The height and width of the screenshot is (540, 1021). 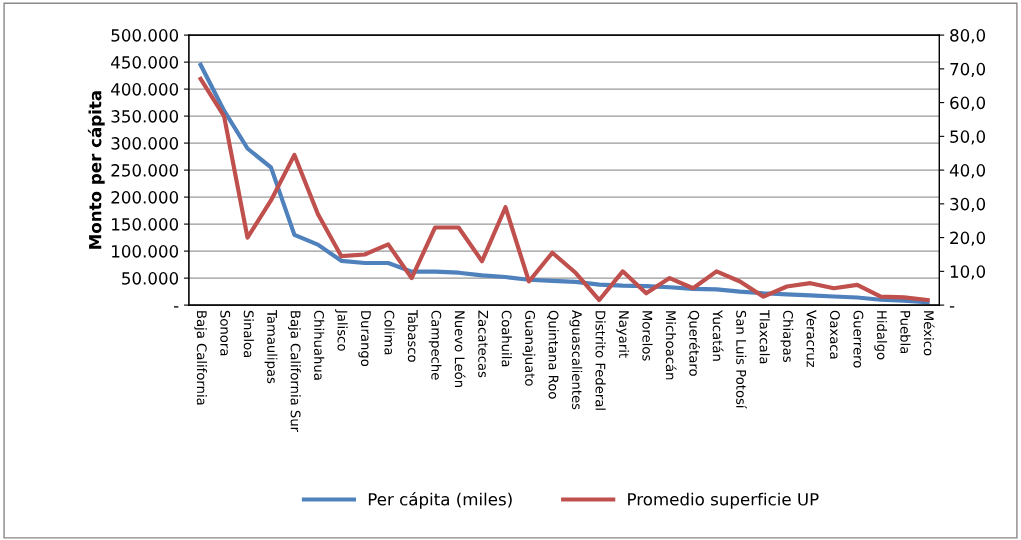 I want to click on y2-tick-label: 10,0, so click(x=968, y=272).